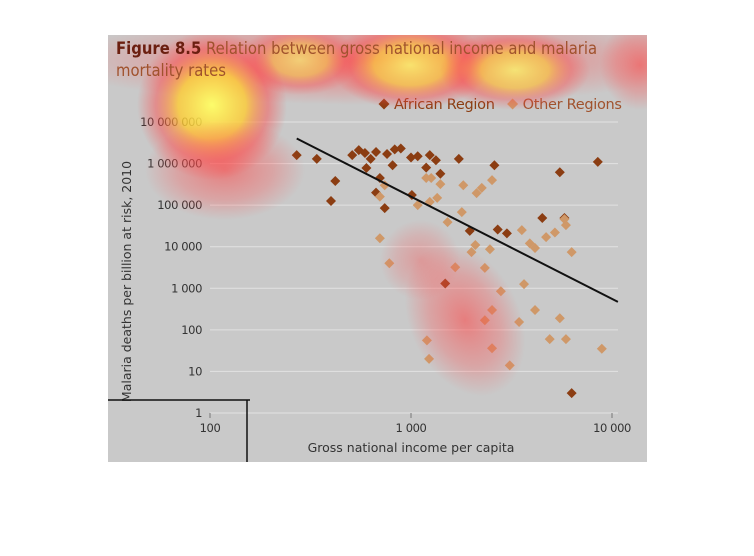  Describe the element at coordinates (171, 122) in the screenshot. I see `y-tick-label: 10 000 000` at that location.